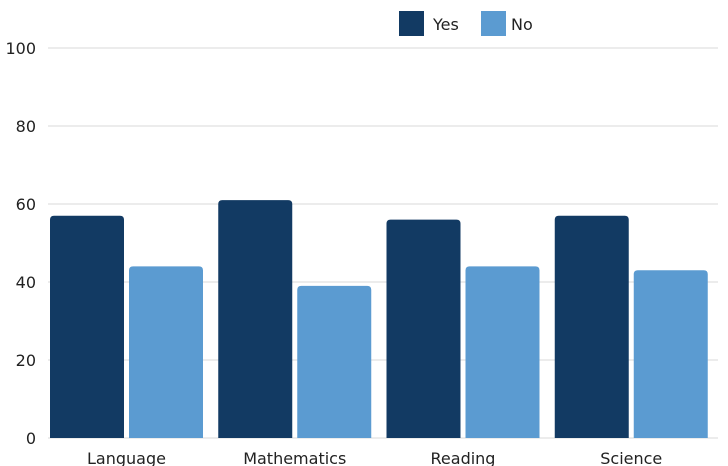 The height and width of the screenshot is (466, 728). What do you see at coordinates (374, 457) in the screenshot?
I see `x-axis-category-labels: Language Mathematics Reading Science` at bounding box center [374, 457].